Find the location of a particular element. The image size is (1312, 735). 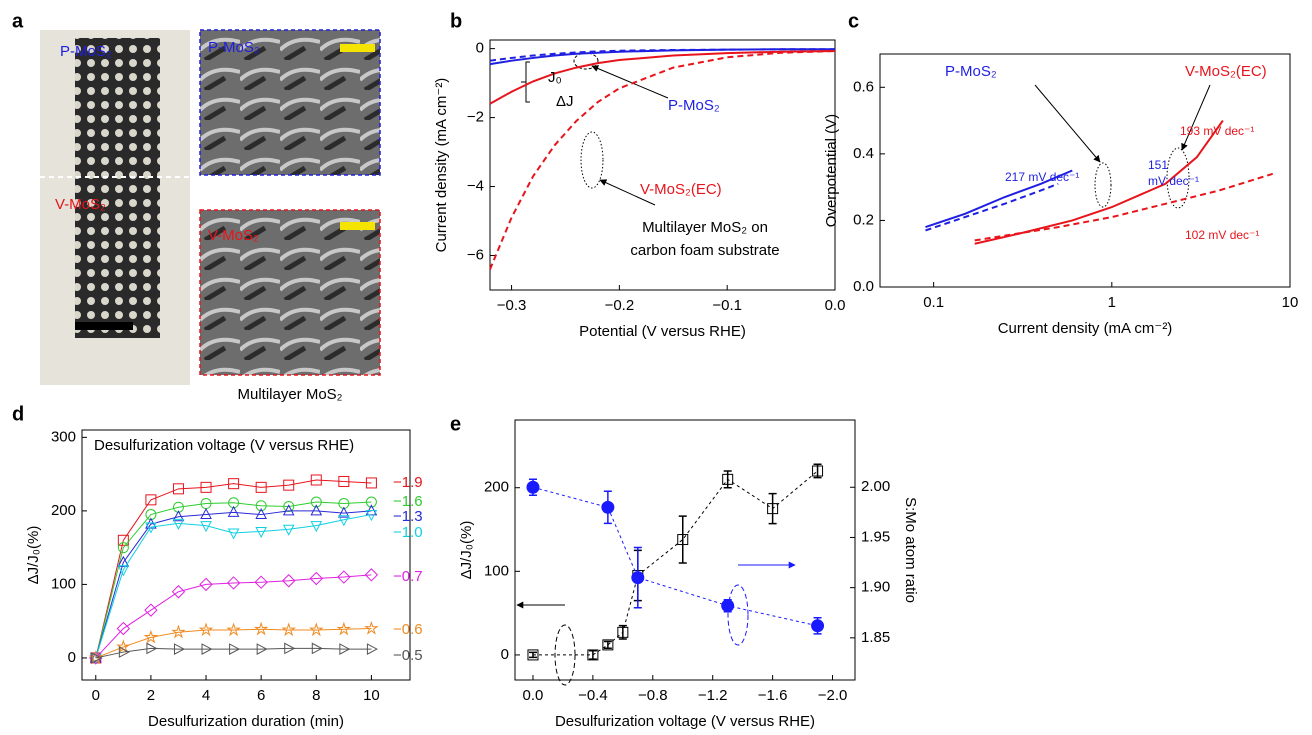

x-tick-label: 6 is located at coordinates (261, 695).